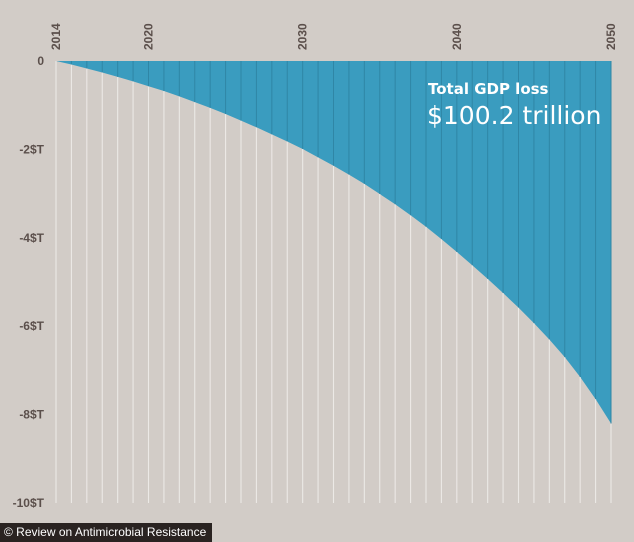 This screenshot has width=634, height=542. Describe the element at coordinates (29, 503) in the screenshot. I see `y-tick-label: -10$T` at that location.